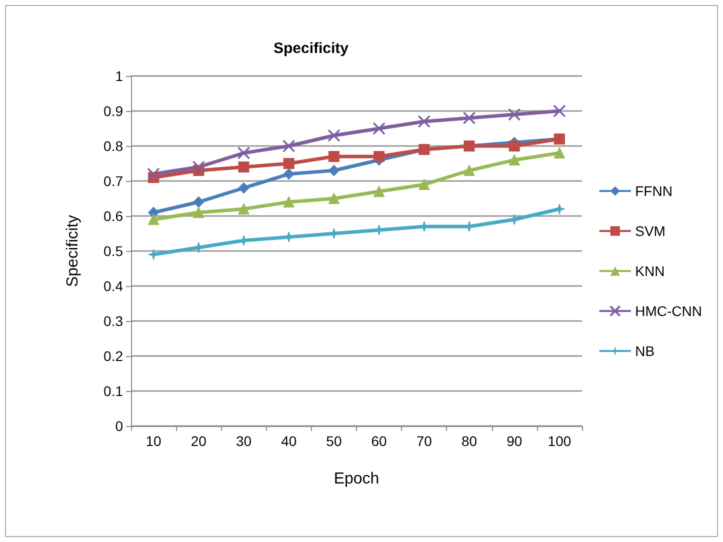  Describe the element at coordinates (119, 426) in the screenshot. I see `y-tick-label: 0` at that location.